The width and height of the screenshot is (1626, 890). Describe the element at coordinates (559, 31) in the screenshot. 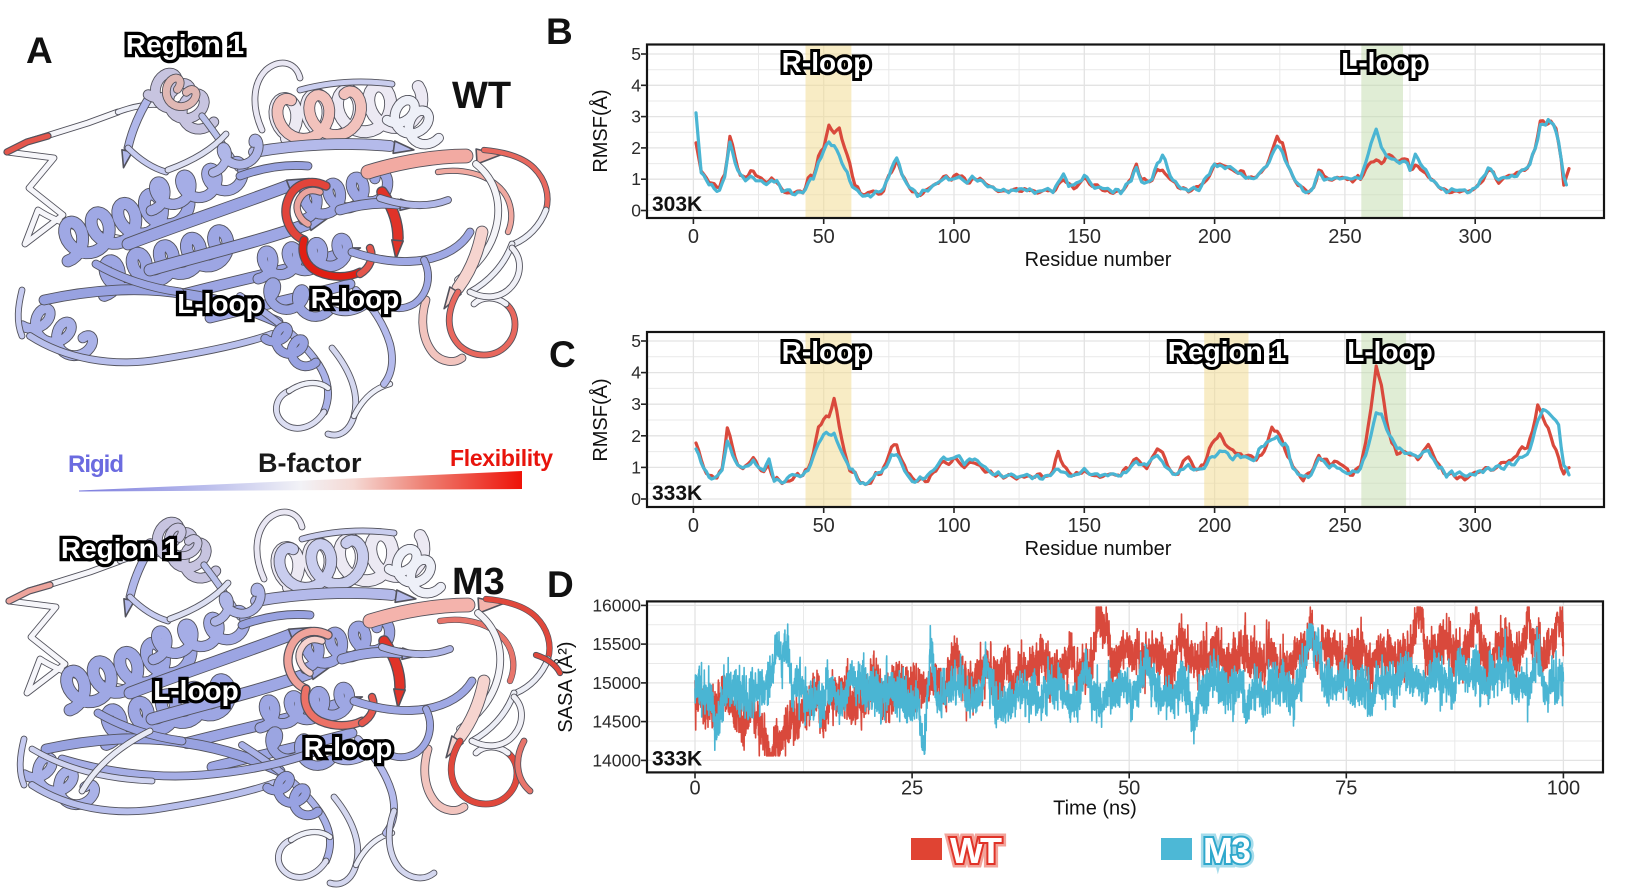

I see `svg-text: B` at that location.